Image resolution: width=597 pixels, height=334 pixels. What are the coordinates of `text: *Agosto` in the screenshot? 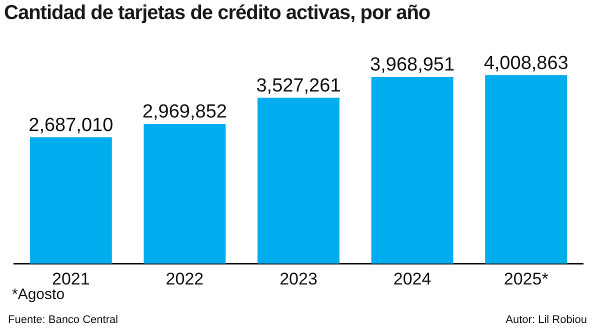 It's located at (38, 294).